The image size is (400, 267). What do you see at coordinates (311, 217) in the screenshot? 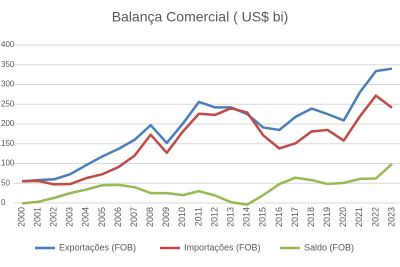
I see `x-tick-label: 2018` at bounding box center [311, 217].